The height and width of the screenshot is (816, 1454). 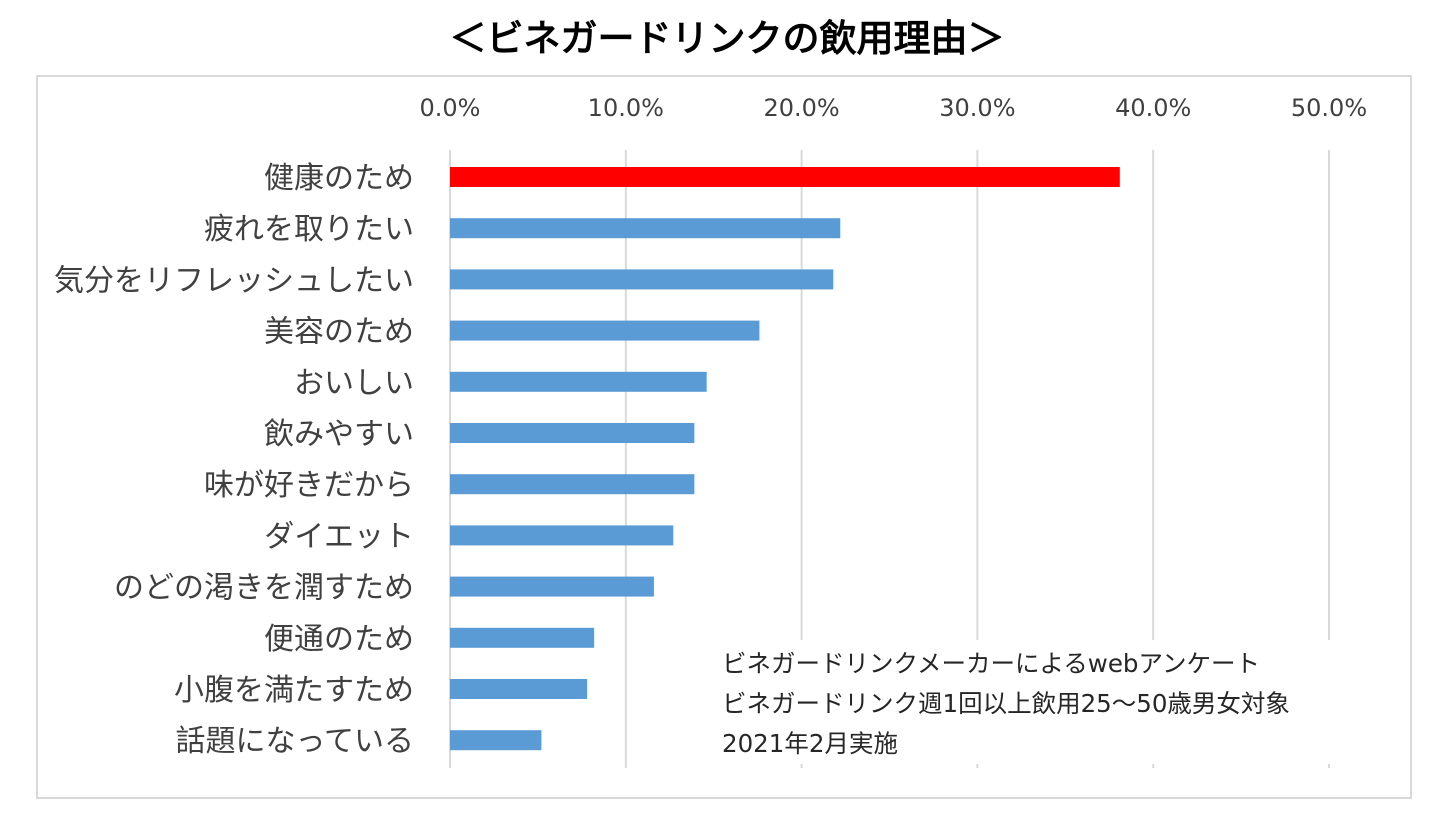 What do you see at coordinates (339, 434) in the screenshot?
I see `category-label: 飲みやすい` at bounding box center [339, 434].